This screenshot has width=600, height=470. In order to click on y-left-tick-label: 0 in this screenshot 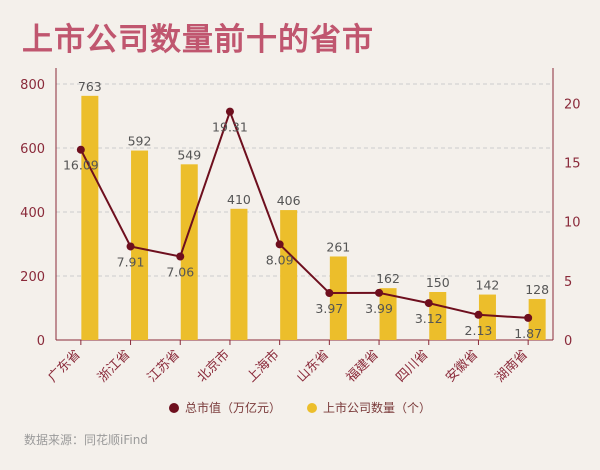, I will do `click(41, 341)`.